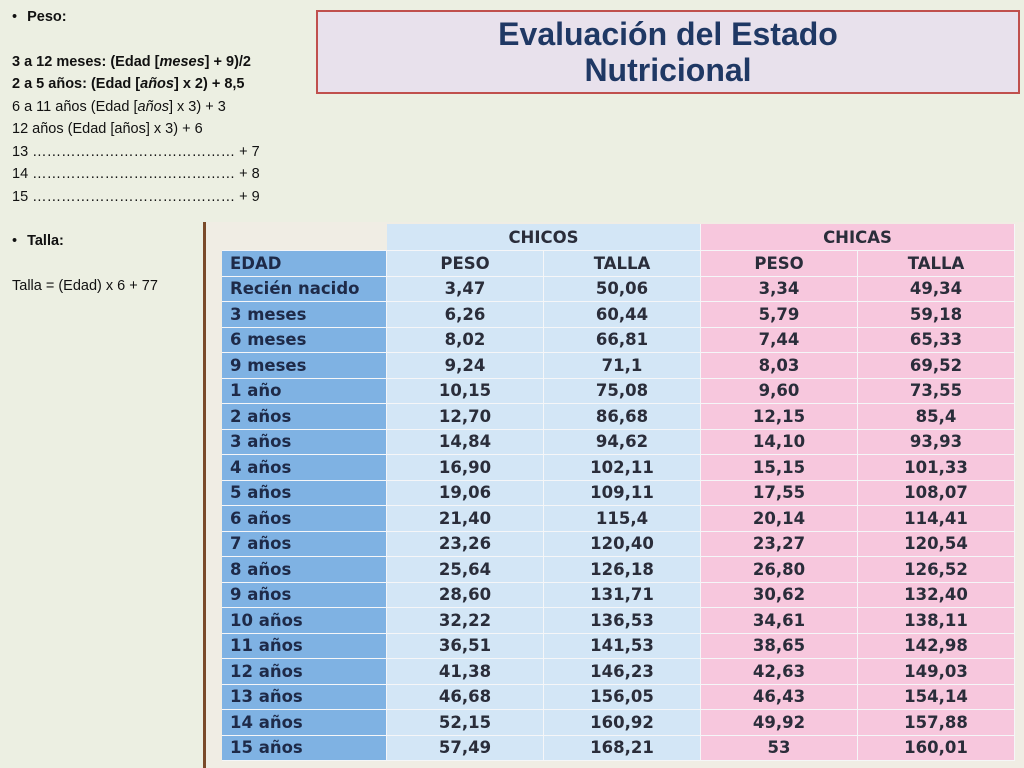 The height and width of the screenshot is (768, 1024). Describe the element at coordinates (936, 315) in the screenshot. I see `row-girls-height: 59,18` at that location.